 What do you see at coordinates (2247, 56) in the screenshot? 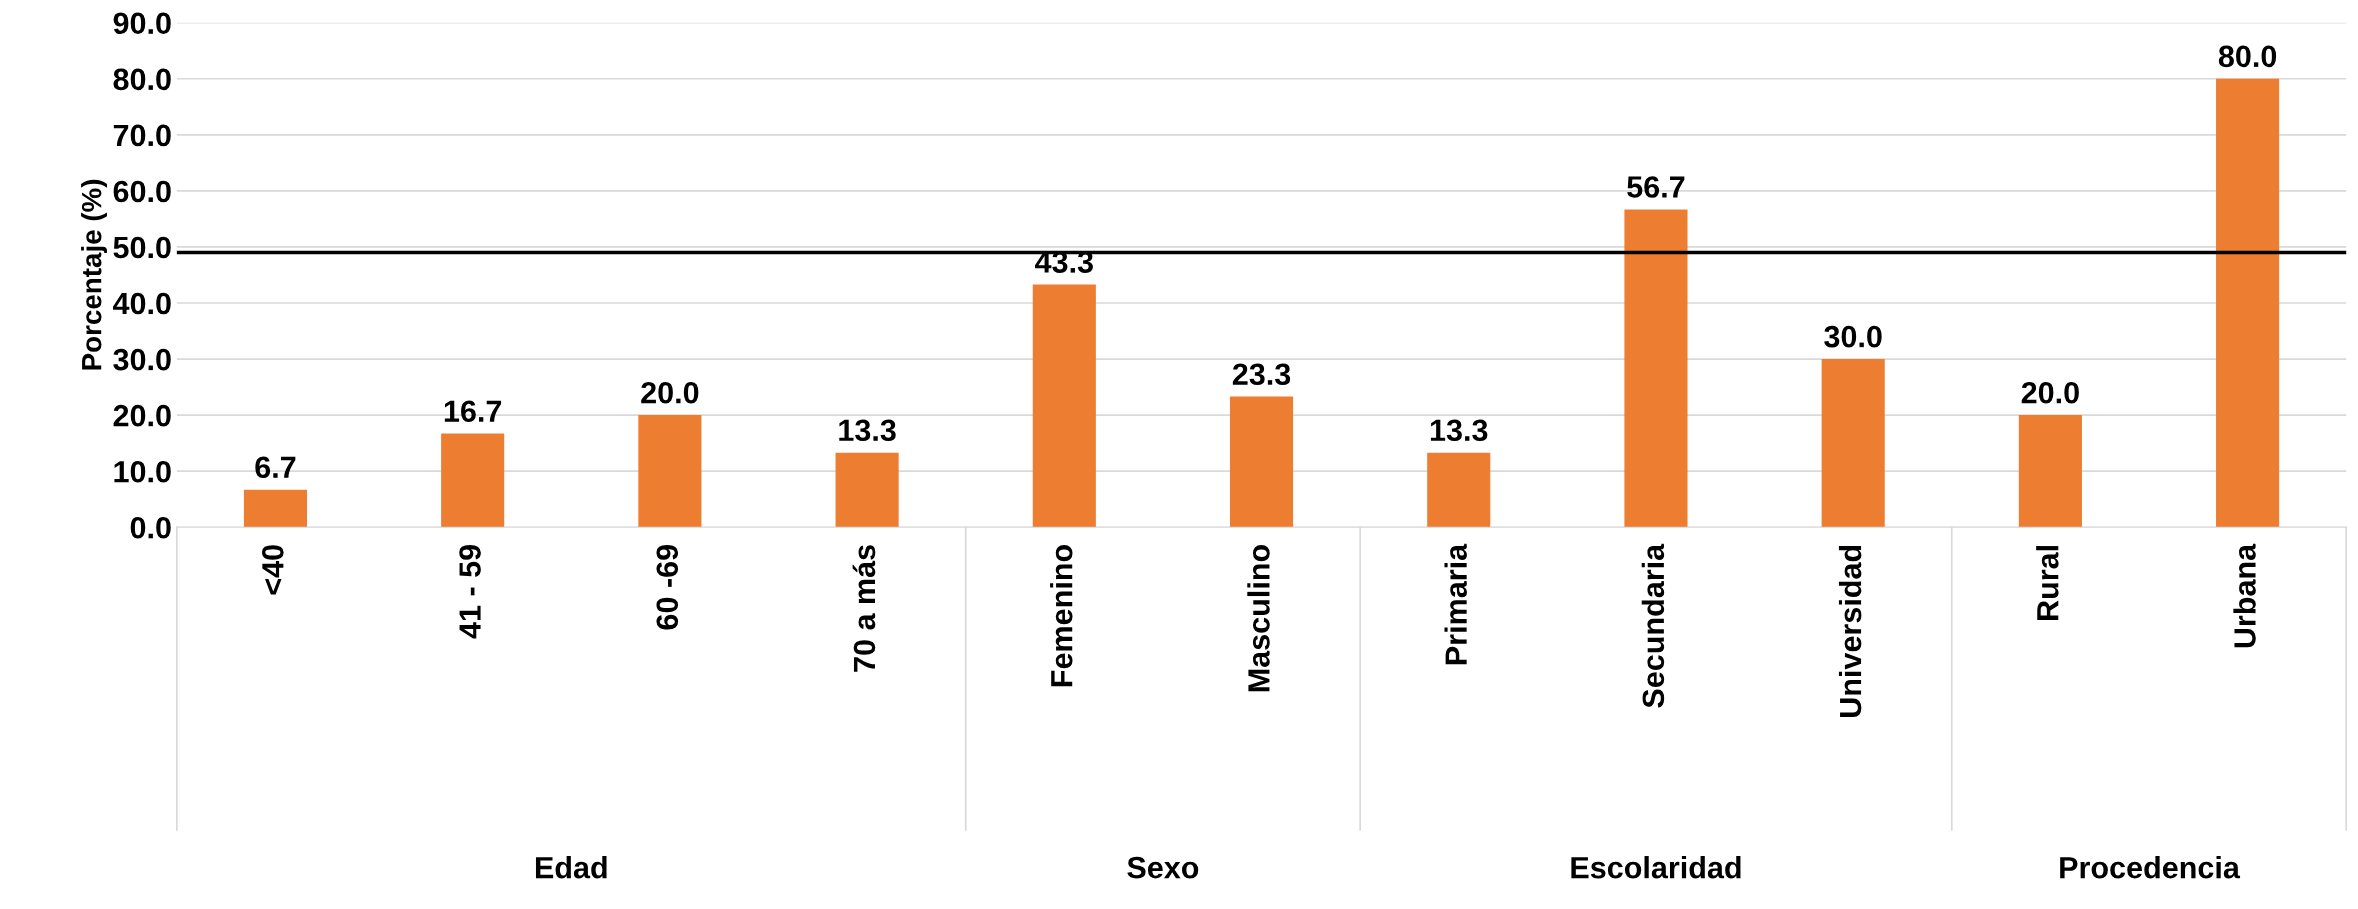
I see `data-label: 80.0` at bounding box center [2247, 56].